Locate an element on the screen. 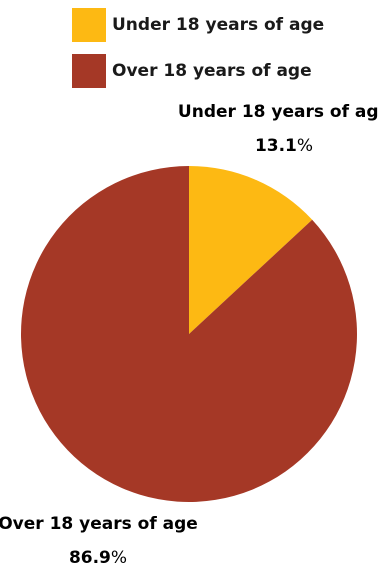  data-label-unit-over-18: % is located at coordinates (119, 558).